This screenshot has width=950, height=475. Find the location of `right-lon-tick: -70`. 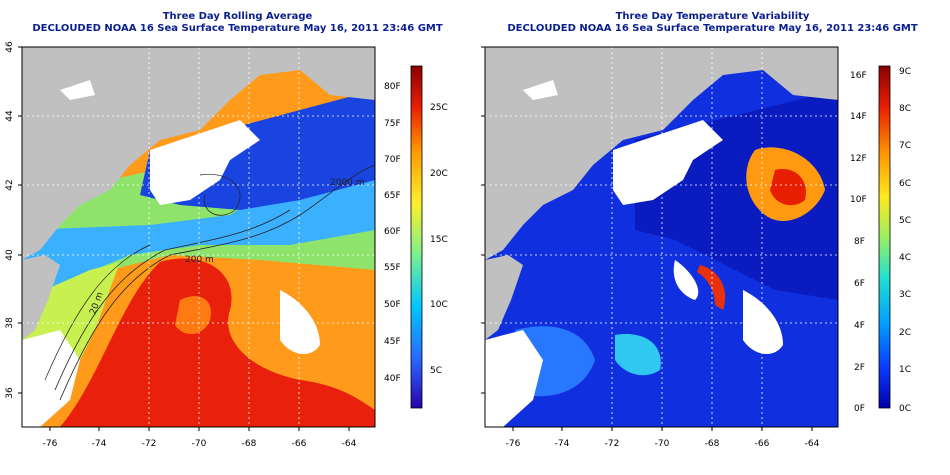

right-lon-tick: -70 is located at coordinates (662, 444).